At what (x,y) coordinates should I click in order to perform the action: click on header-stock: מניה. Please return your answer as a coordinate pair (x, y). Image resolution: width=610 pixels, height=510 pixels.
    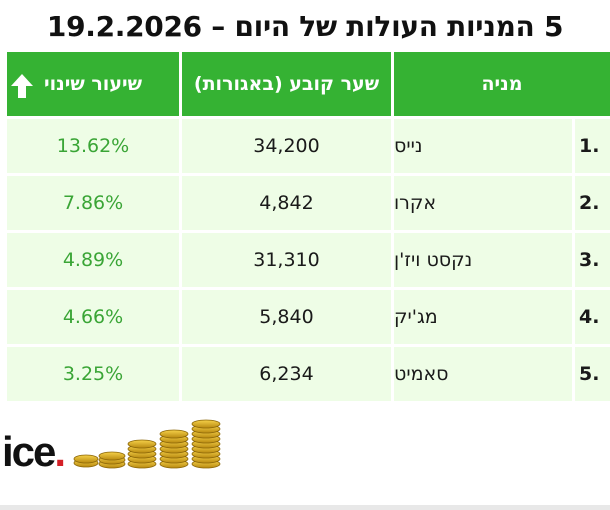
    Looking at the image, I should click on (502, 84).